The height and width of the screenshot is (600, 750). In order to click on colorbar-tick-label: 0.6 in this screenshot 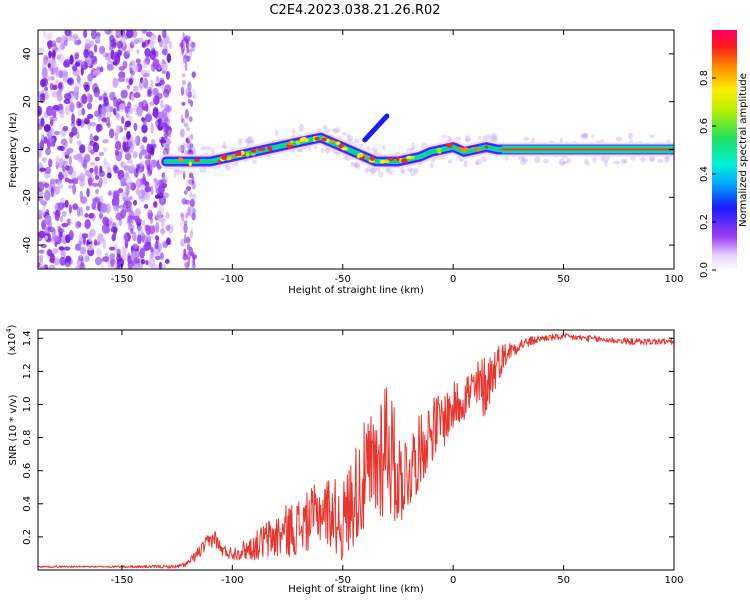, I will do `click(704, 126)`.